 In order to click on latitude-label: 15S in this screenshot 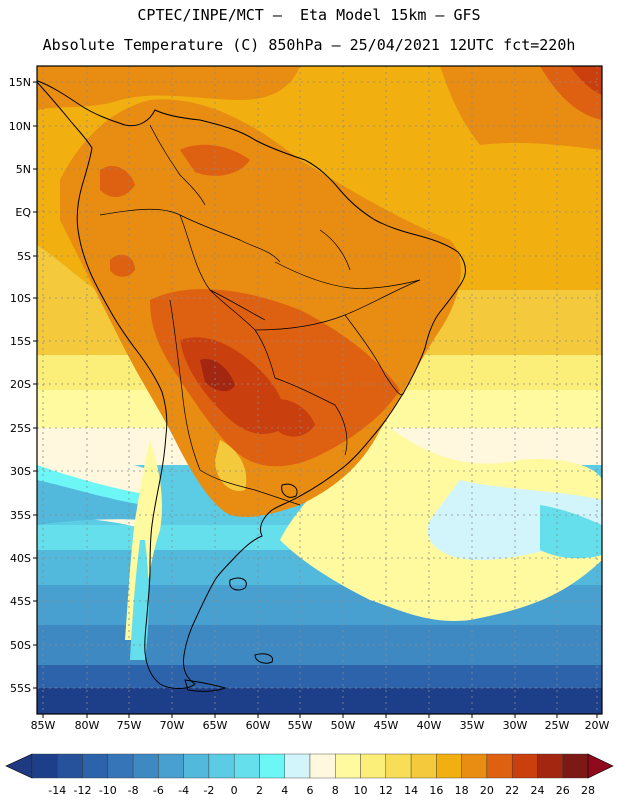, I will do `click(20, 341)`.